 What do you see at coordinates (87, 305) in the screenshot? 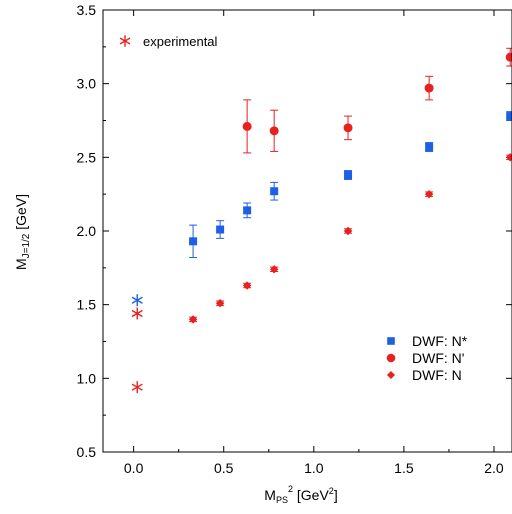
I see `y-tick-label: 1.5` at bounding box center [87, 305].